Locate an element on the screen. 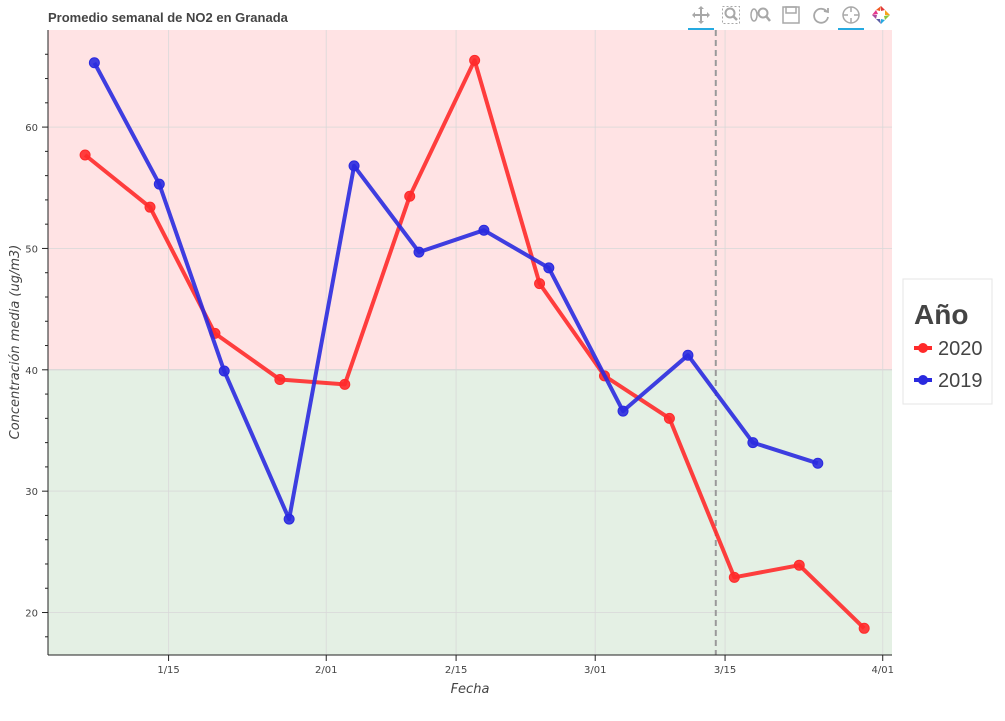 This screenshot has height=721, width=1005. x-tick-label: 4/01 is located at coordinates (882, 670).